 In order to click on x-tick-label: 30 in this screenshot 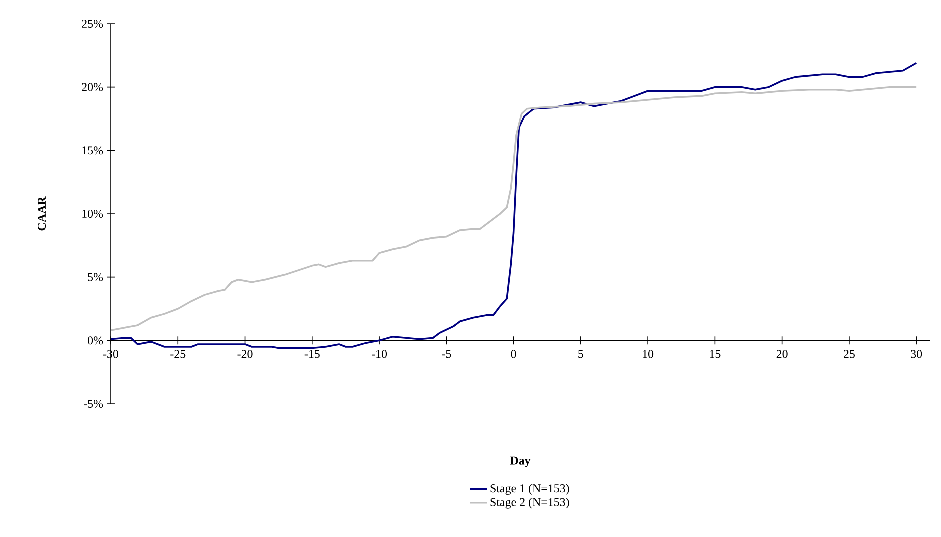, I will do `click(916, 354)`.